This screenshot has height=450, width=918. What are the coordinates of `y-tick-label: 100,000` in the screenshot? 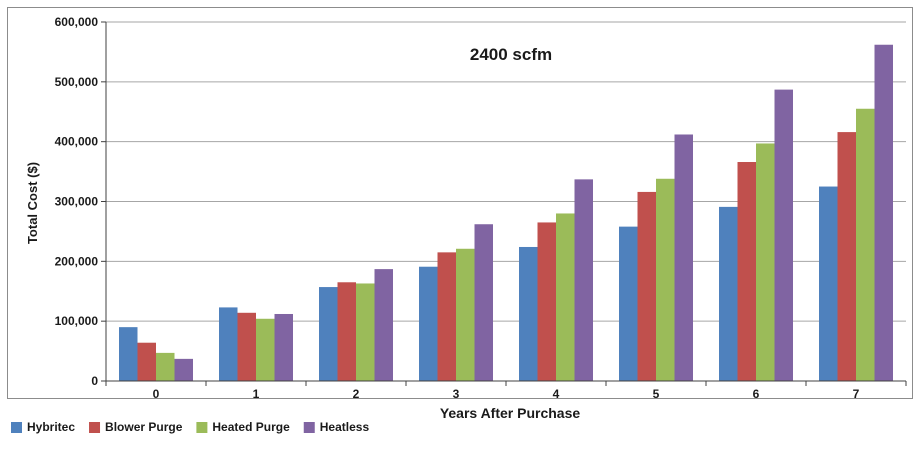 It's located at (77, 321).